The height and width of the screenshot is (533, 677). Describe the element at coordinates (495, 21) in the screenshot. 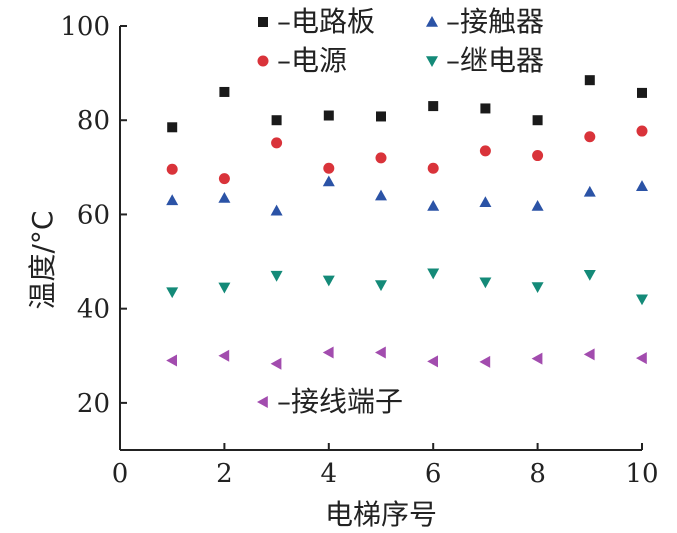

I see `legend-label: –接触器` at that location.